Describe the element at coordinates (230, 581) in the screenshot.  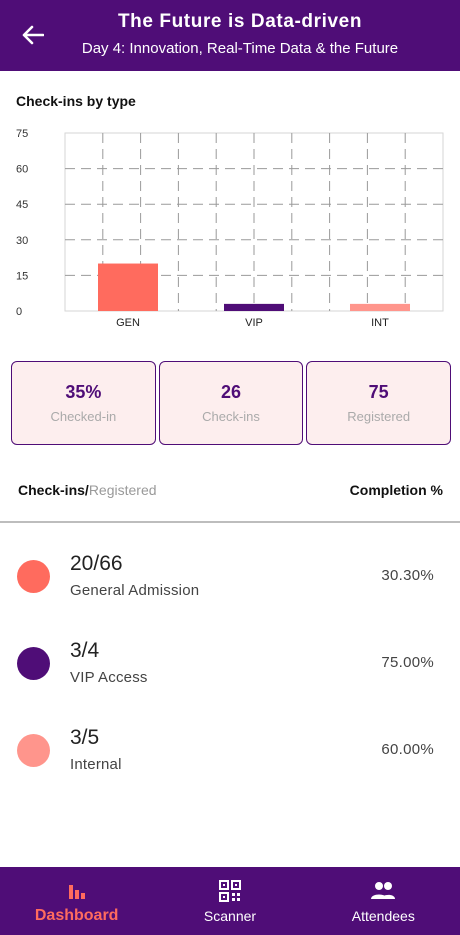
I see `list-item: 20/66 General Admission 30.30%` at that location.